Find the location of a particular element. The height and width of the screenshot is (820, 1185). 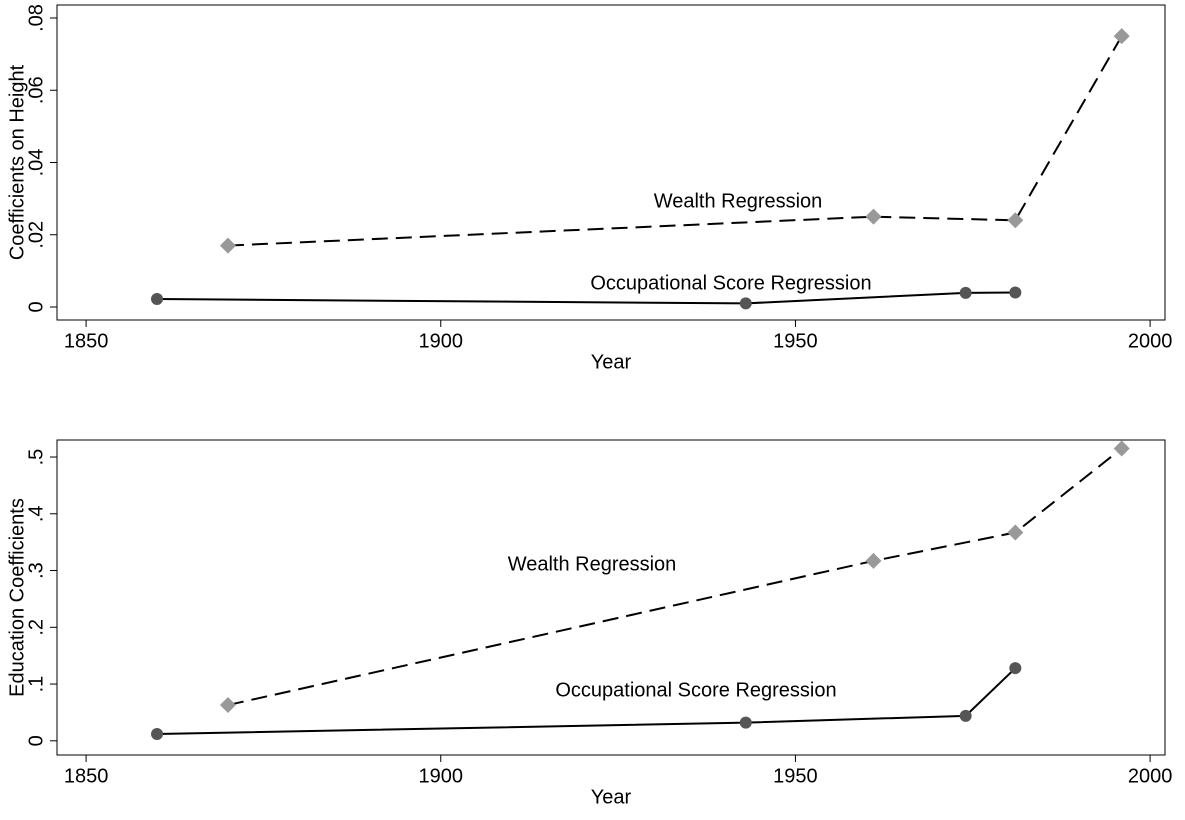

y-tick-label: .4 is located at coordinates (36, 513).